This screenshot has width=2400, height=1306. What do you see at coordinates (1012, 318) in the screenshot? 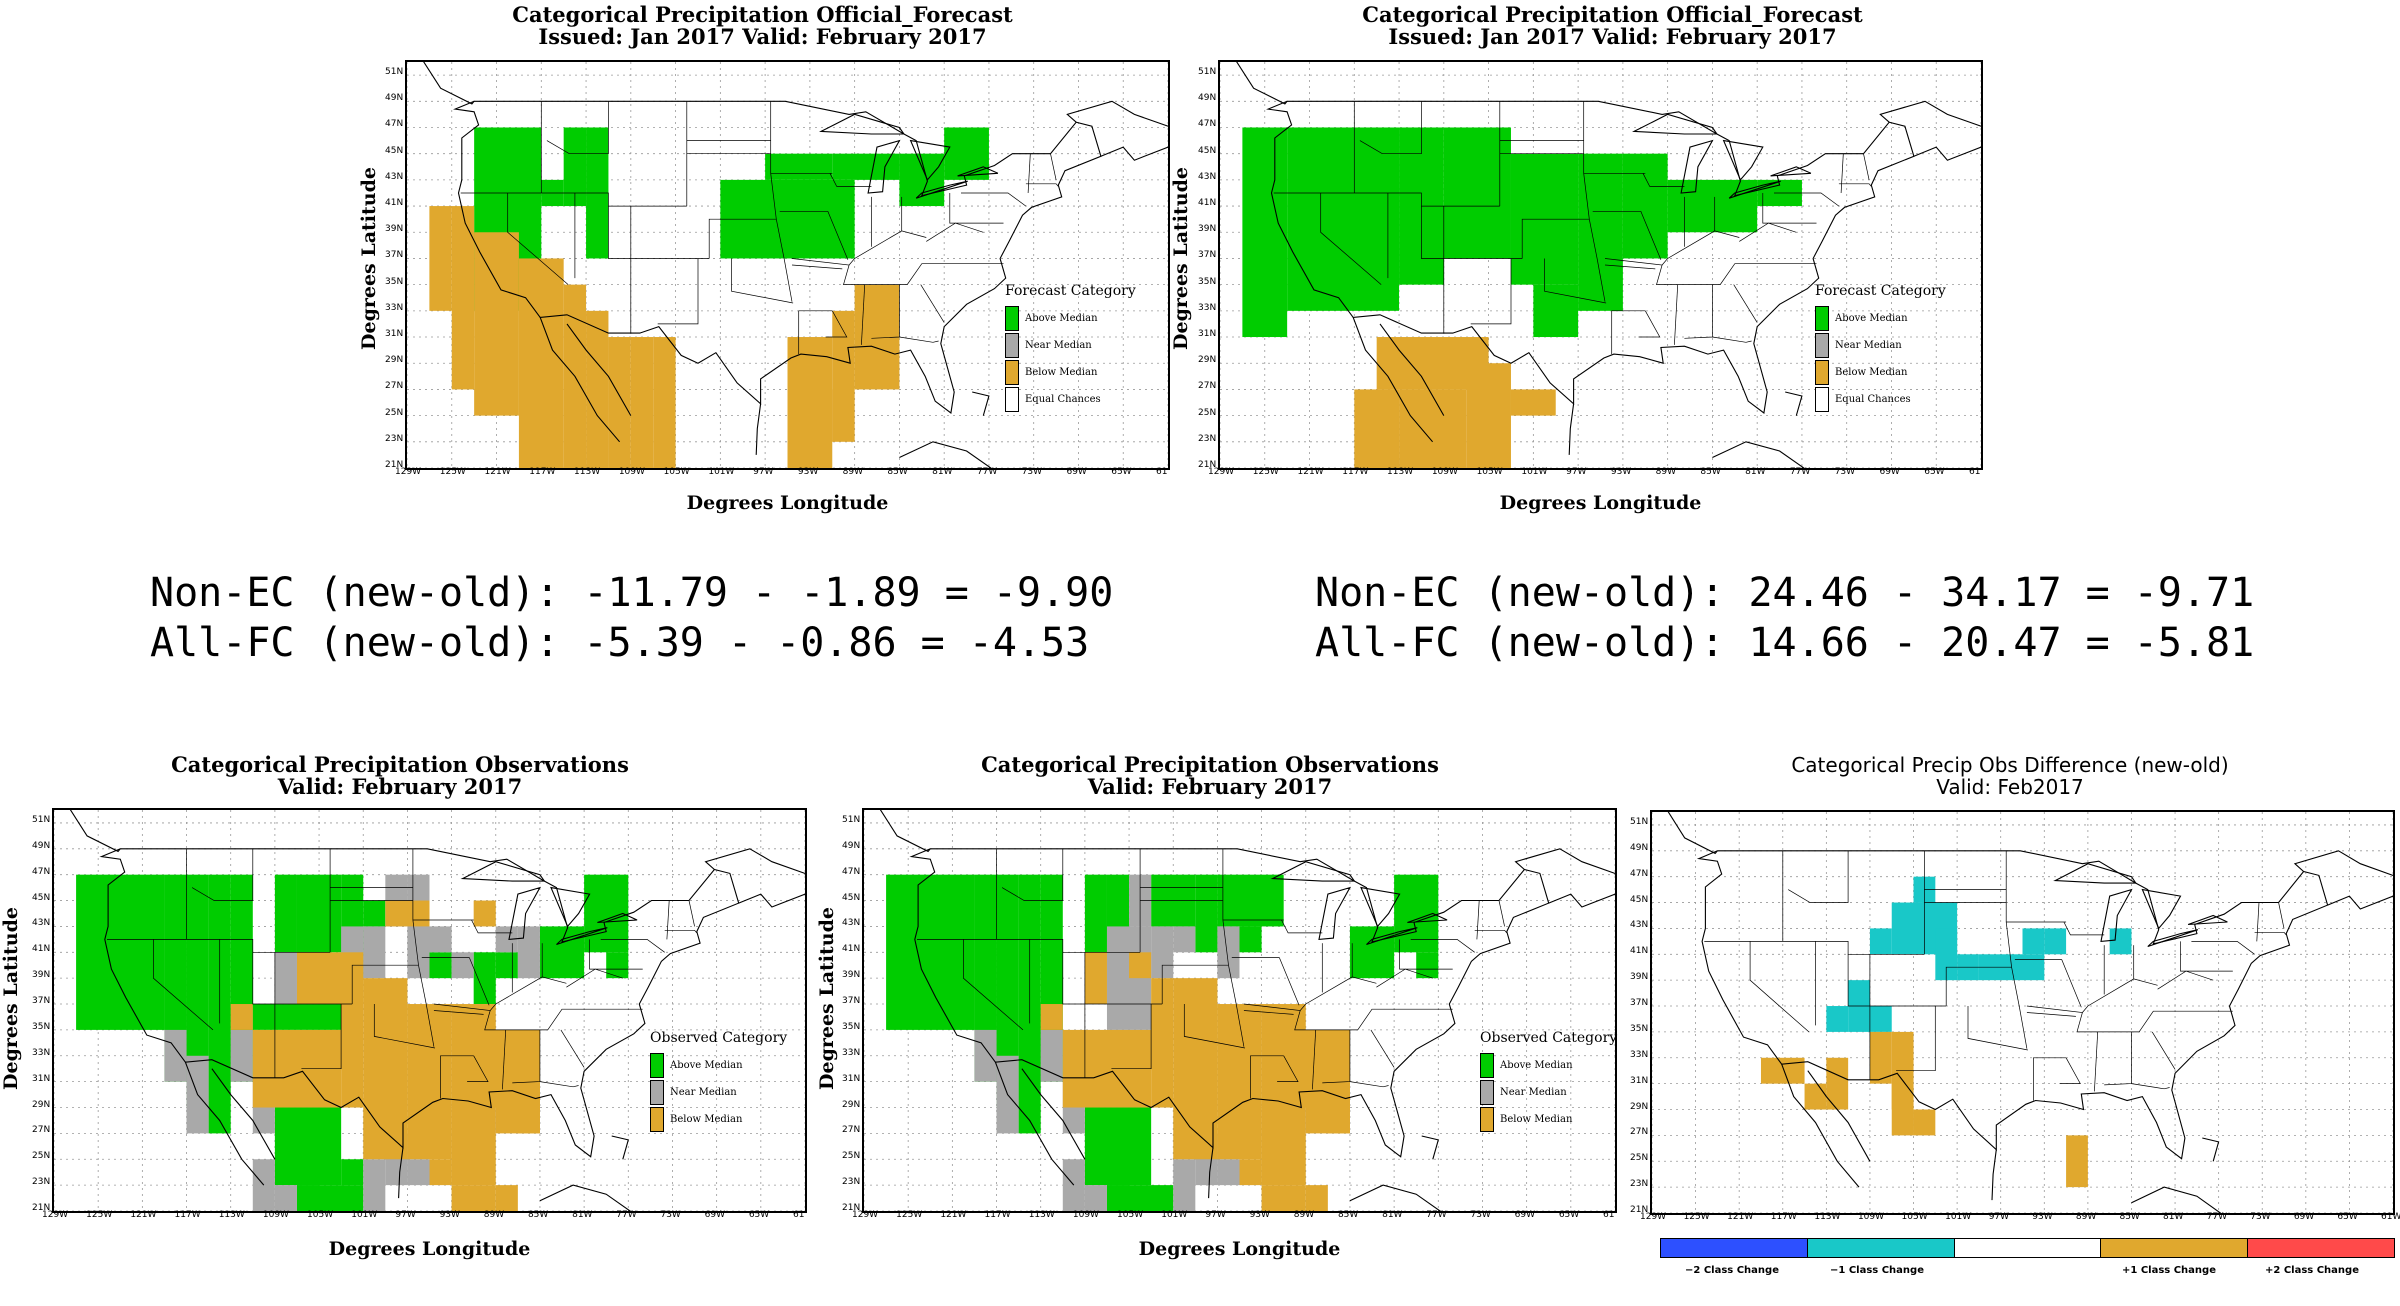
I see `legend-swatch` at bounding box center [1012, 318].